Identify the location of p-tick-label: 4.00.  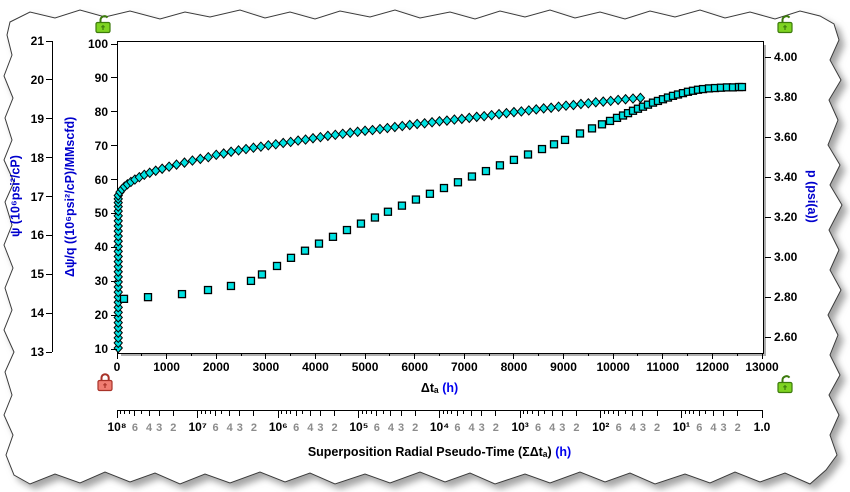
(786, 57).